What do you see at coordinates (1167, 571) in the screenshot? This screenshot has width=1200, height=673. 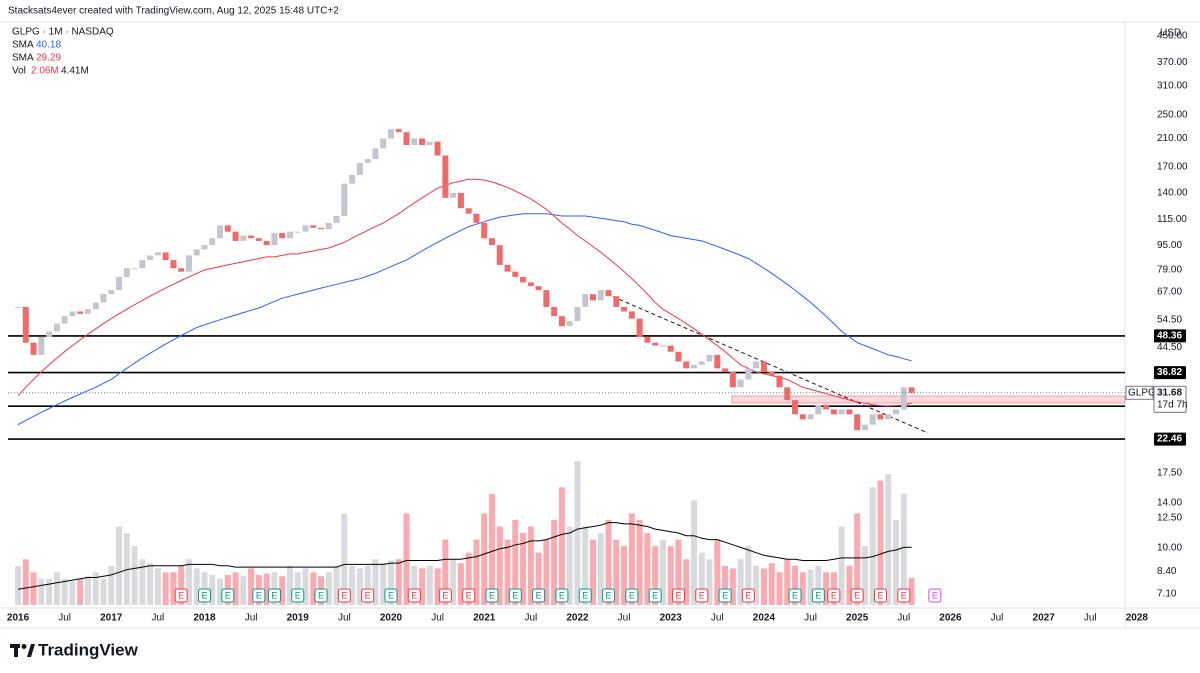 I see `y-tick-label: 8.40` at bounding box center [1167, 571].